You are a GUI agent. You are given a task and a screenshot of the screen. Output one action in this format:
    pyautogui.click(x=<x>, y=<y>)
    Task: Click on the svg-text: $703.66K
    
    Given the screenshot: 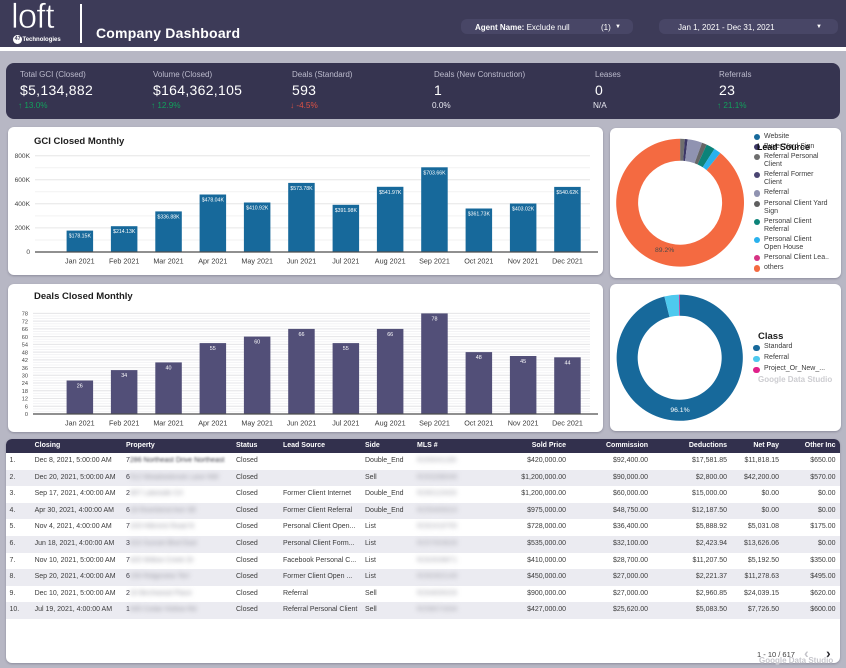 What is the action you would take?
    pyautogui.click(x=434, y=173)
    